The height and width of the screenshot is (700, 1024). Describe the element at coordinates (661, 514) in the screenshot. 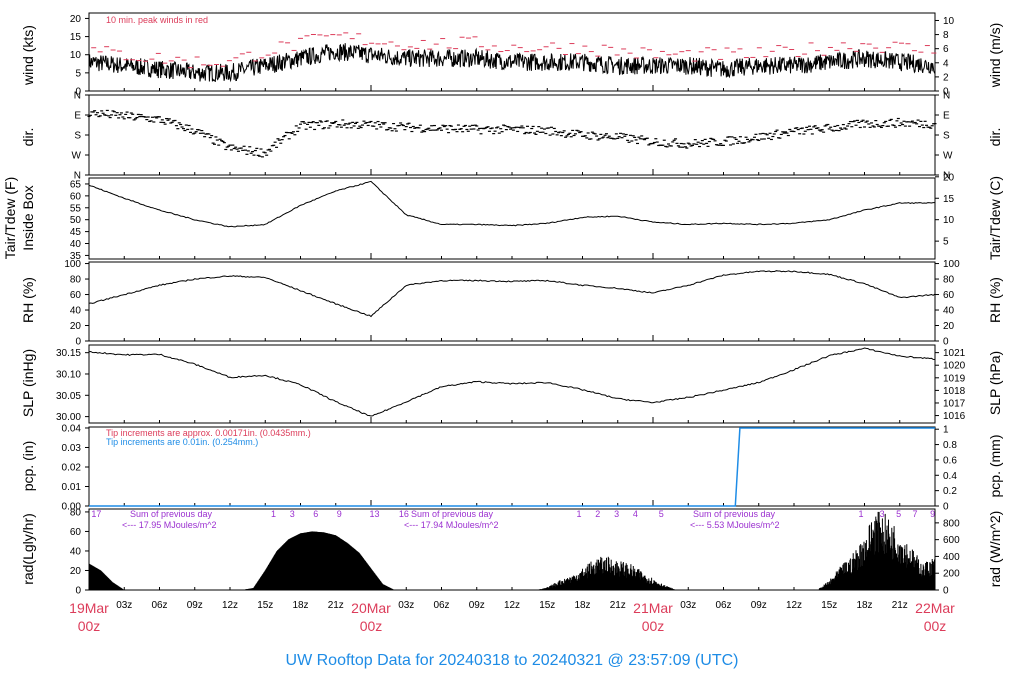

I see `rad-hour-mark: 5` at that location.